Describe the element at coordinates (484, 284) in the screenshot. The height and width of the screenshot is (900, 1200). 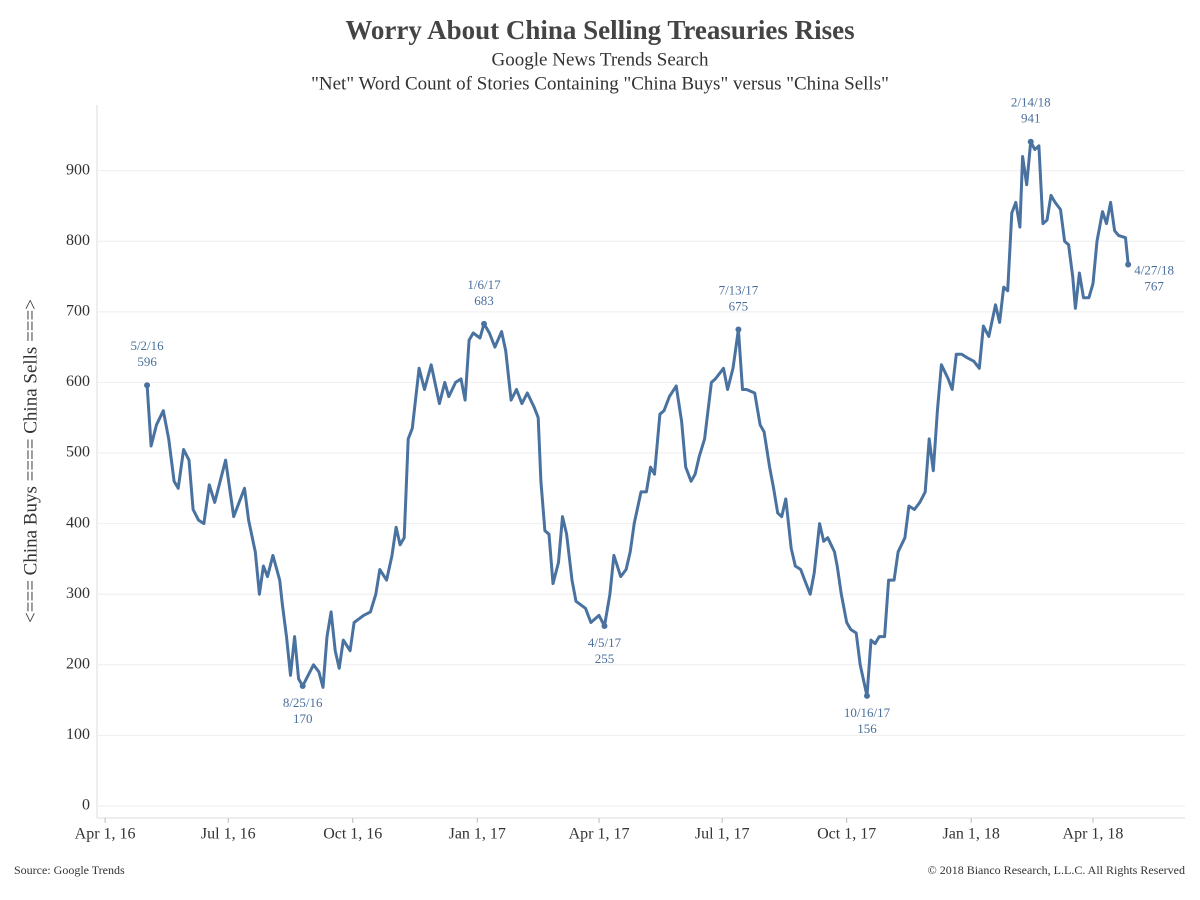
I see `annotation-label: 1/6/17` at that location.